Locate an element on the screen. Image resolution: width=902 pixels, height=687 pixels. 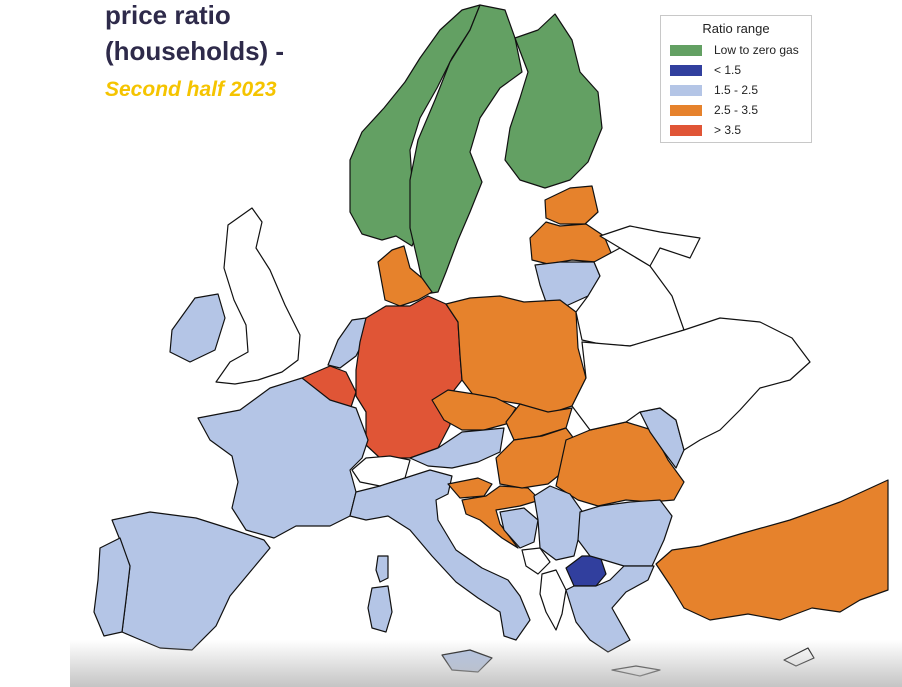
region-latvia is located at coordinates (571, 243).